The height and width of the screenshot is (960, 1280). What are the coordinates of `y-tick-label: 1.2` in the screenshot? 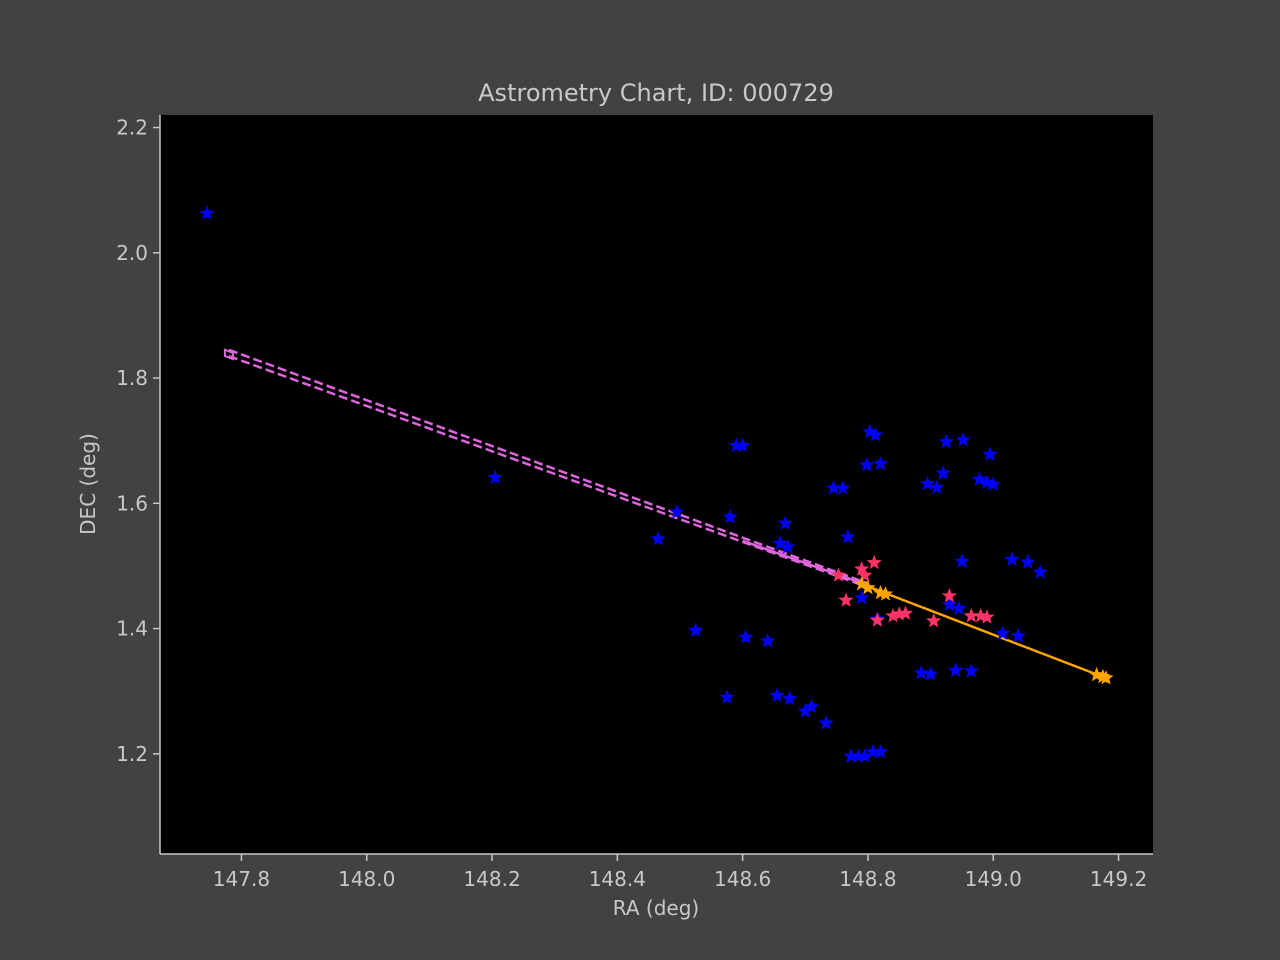 It's located at (132, 754).